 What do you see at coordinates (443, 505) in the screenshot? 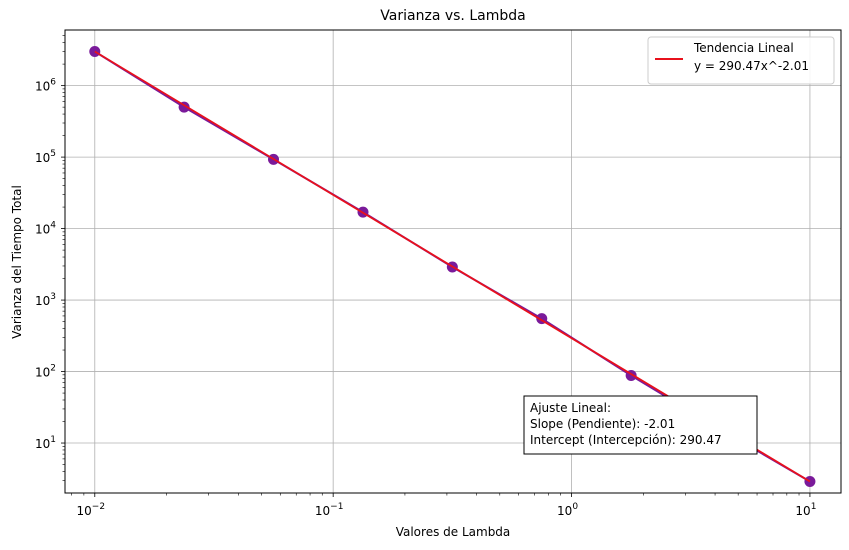
I see `x-axis-ticks: 10⁻² 10⁻¹ 10⁰ 10¹` at bounding box center [443, 505].